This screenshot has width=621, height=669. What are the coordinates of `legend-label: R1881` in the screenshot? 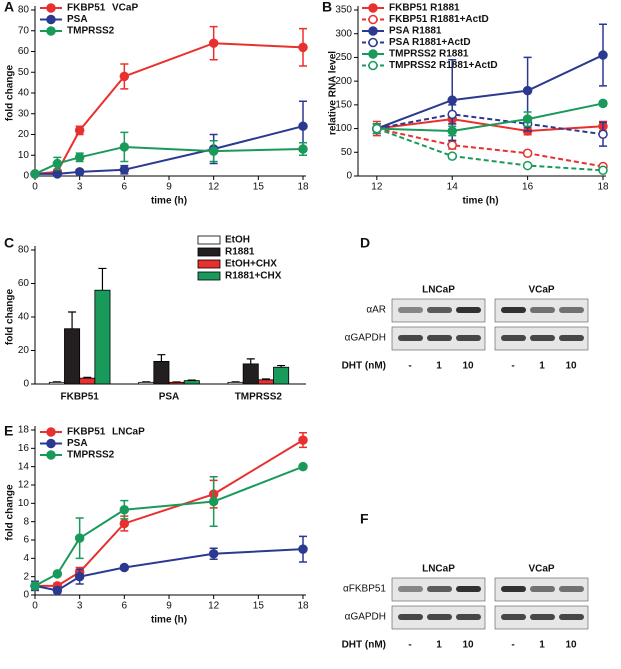 It's located at (240, 252).